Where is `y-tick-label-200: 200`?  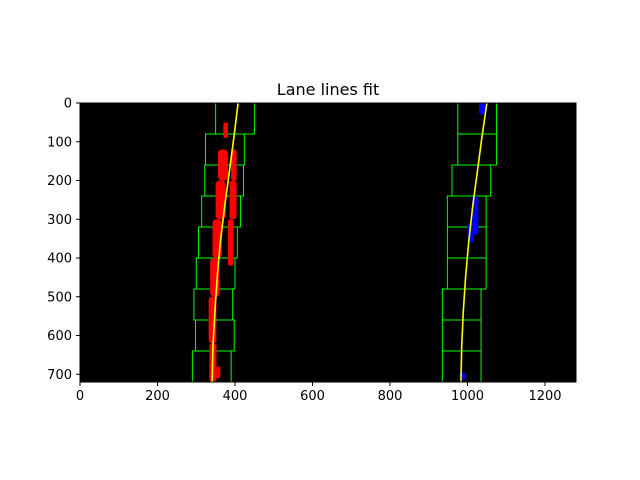 y-tick-label-200: 200 is located at coordinates (59, 181).